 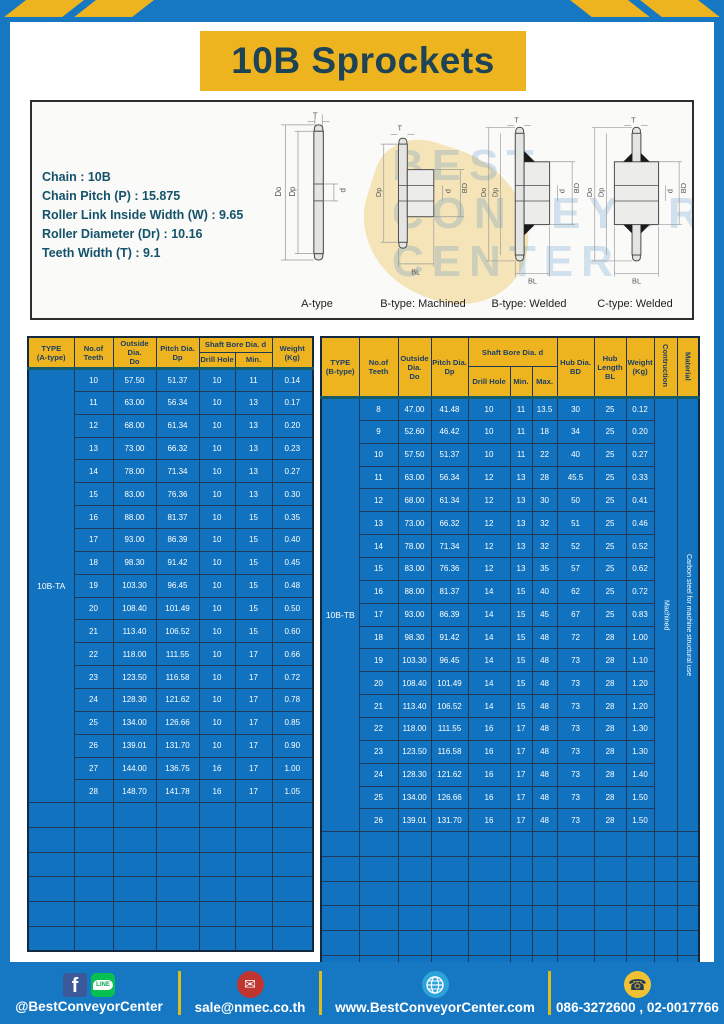 I want to click on table-cell: 63.00, so click(x=134, y=402).